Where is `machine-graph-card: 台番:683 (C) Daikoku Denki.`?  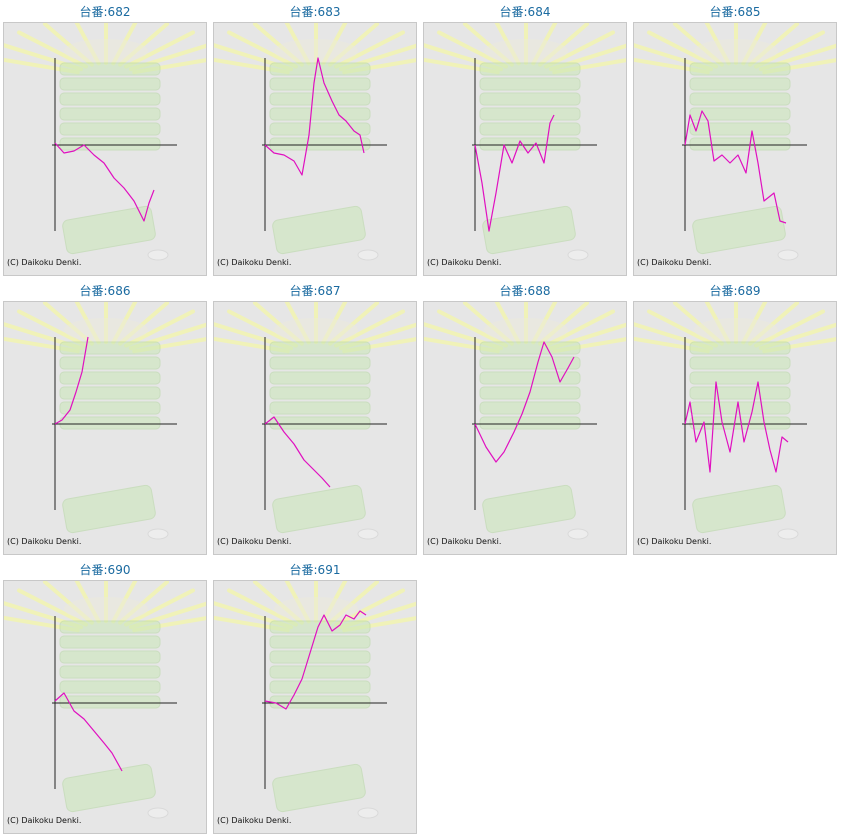
machine-graph-card: 台番:683 (C) Daikoku Denki. is located at coordinates (315, 140).